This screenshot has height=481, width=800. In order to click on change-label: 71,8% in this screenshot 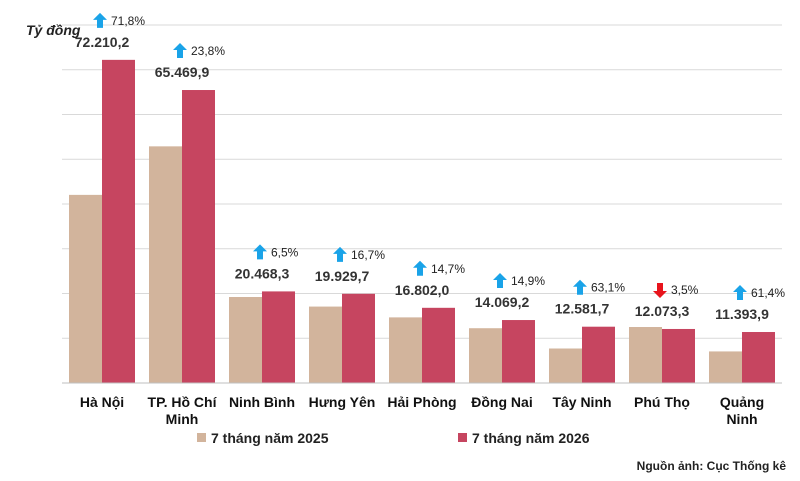, I will do `click(128, 21)`.